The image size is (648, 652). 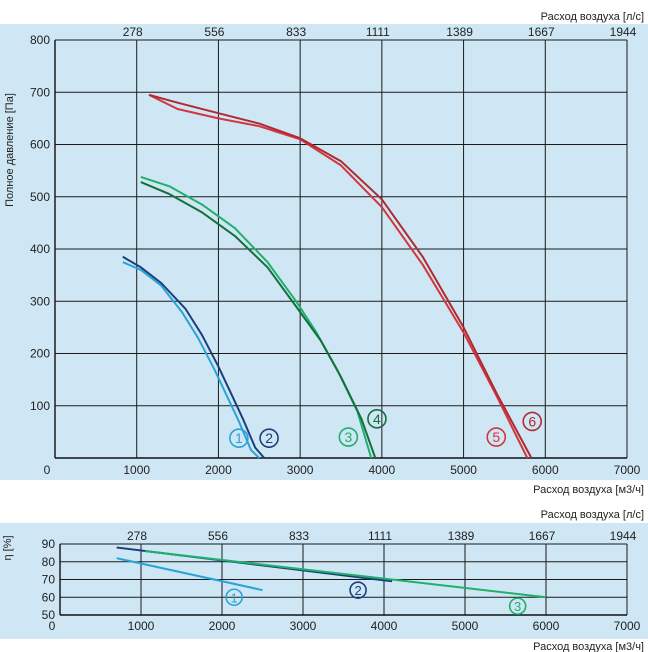 I want to click on pressure-series-6-marker, so click(x=532, y=421).